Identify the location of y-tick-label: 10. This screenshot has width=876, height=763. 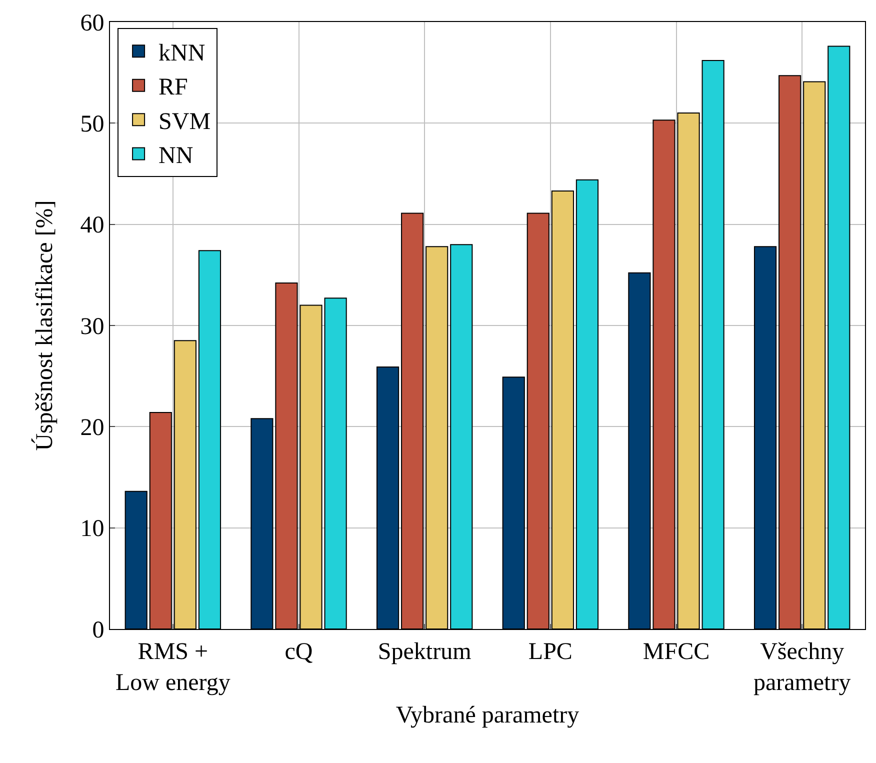
(92, 529).